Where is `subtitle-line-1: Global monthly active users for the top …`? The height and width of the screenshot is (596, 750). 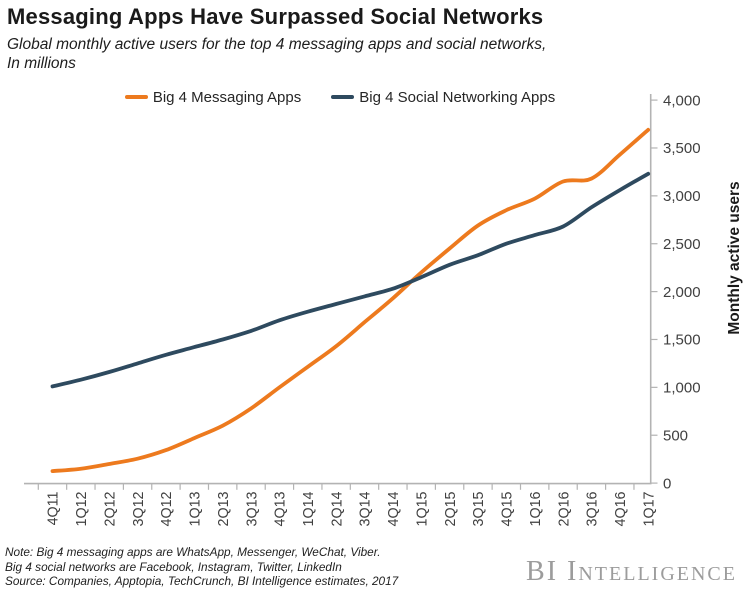
subtitle-line-1: Global monthly active users for the top … is located at coordinates (277, 44).